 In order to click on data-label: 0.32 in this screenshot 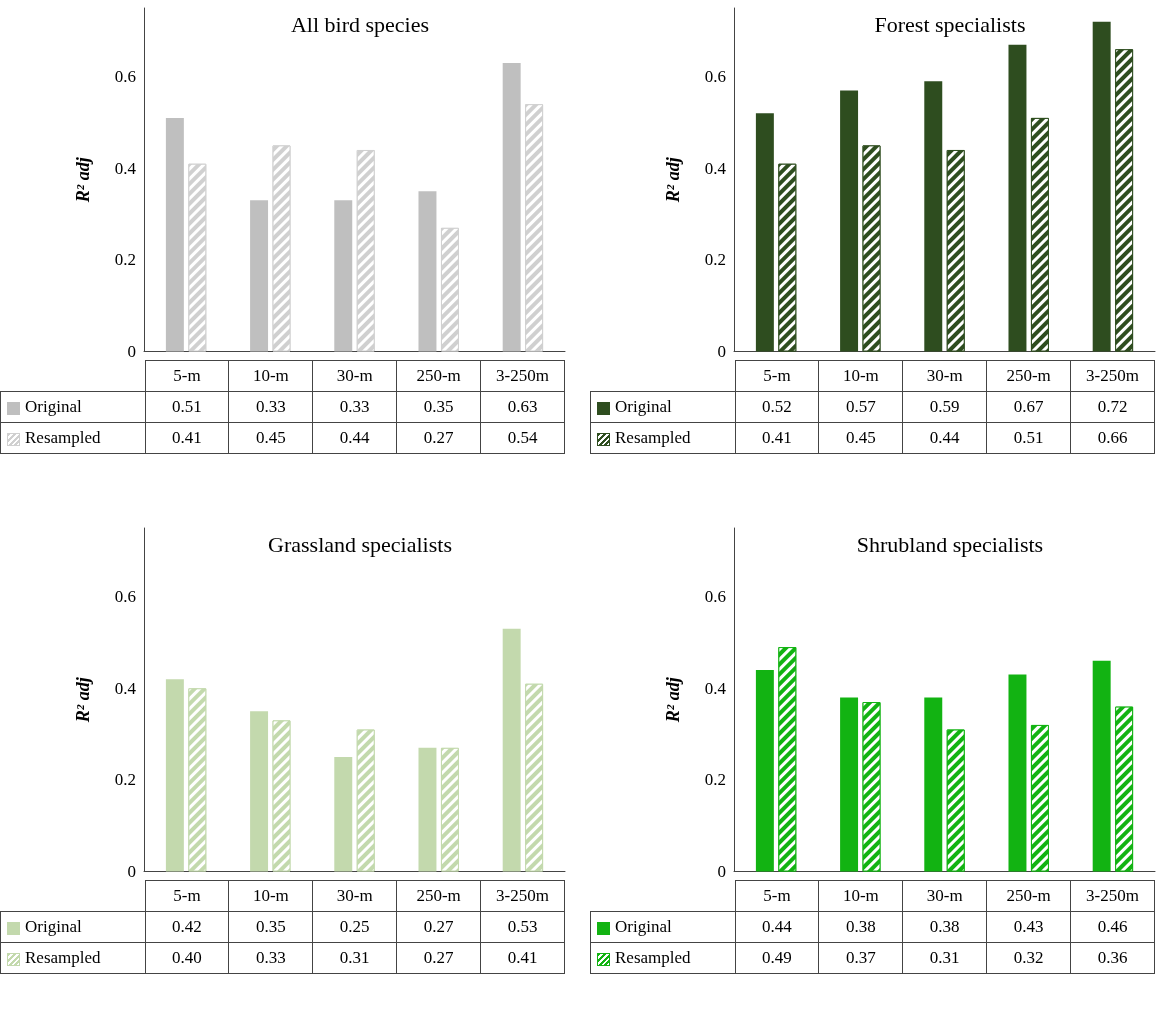, I will do `click(1028, 958)`.